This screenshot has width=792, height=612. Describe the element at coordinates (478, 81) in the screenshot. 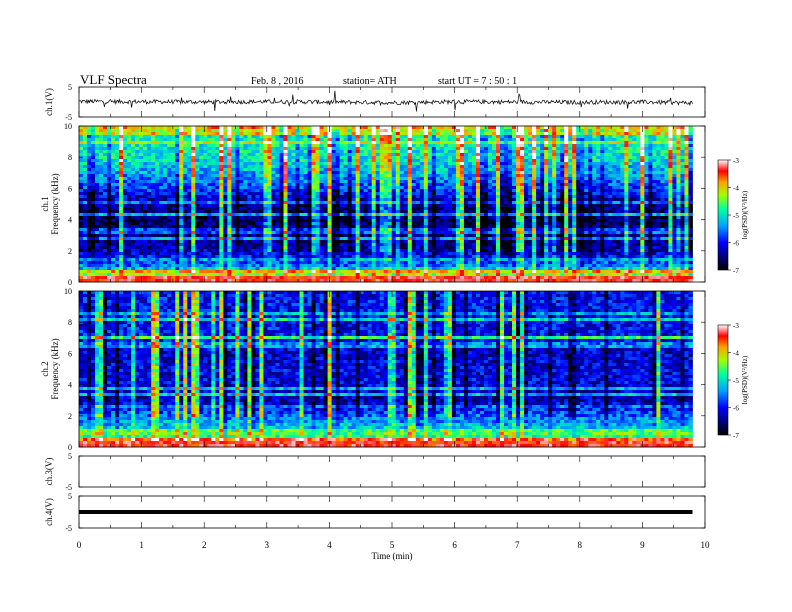

I see `start-time-label: start UT = 7 : 50 : 1` at that location.